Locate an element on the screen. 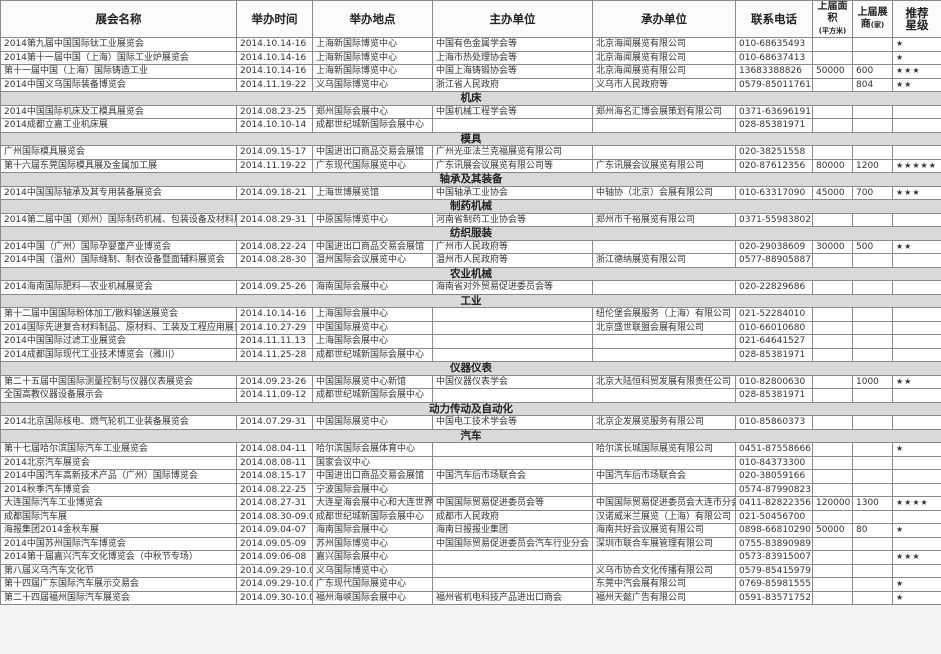 This screenshot has width=941, height=654. cell-name: 2014第九届中国国际钛工业展览会 is located at coordinates (118, 44).